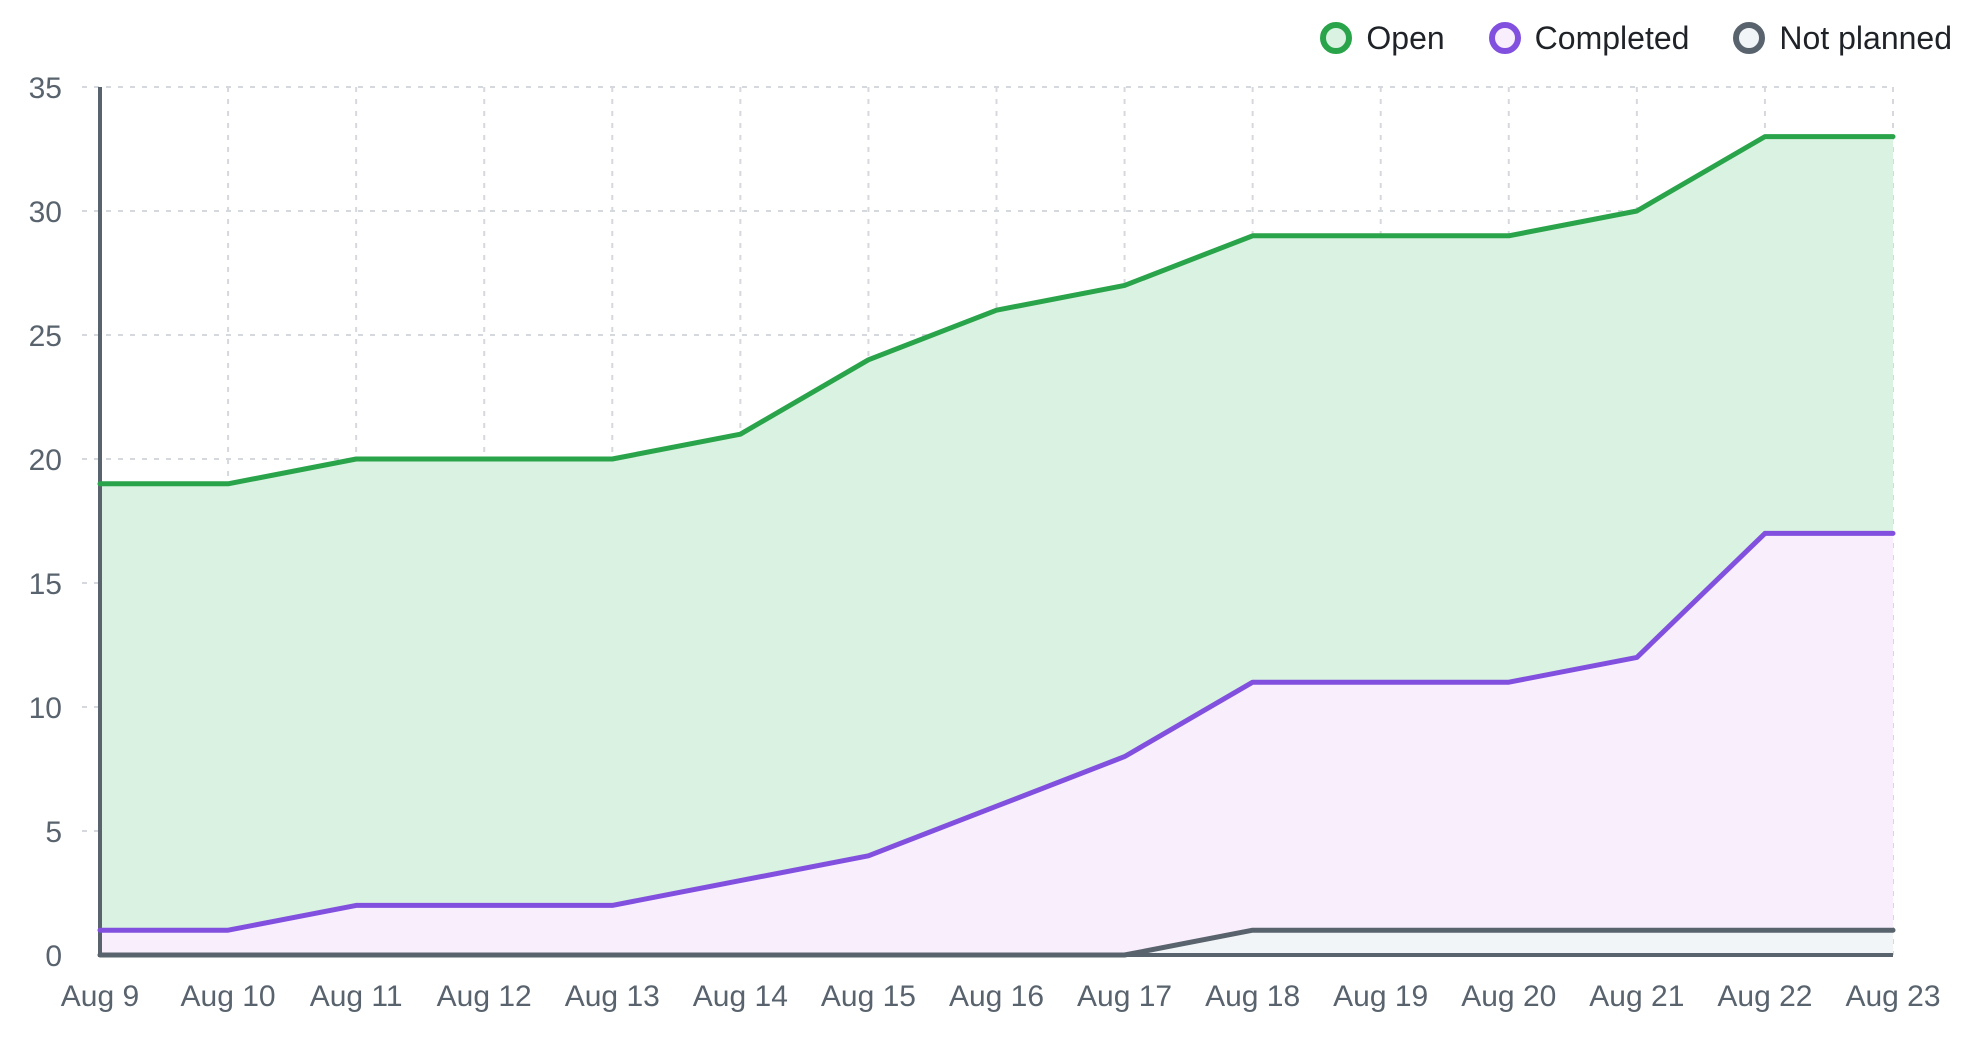 The width and height of the screenshot is (1980, 1056). Describe the element at coordinates (45, 336) in the screenshot. I see `y-tick-label: 25` at that location.